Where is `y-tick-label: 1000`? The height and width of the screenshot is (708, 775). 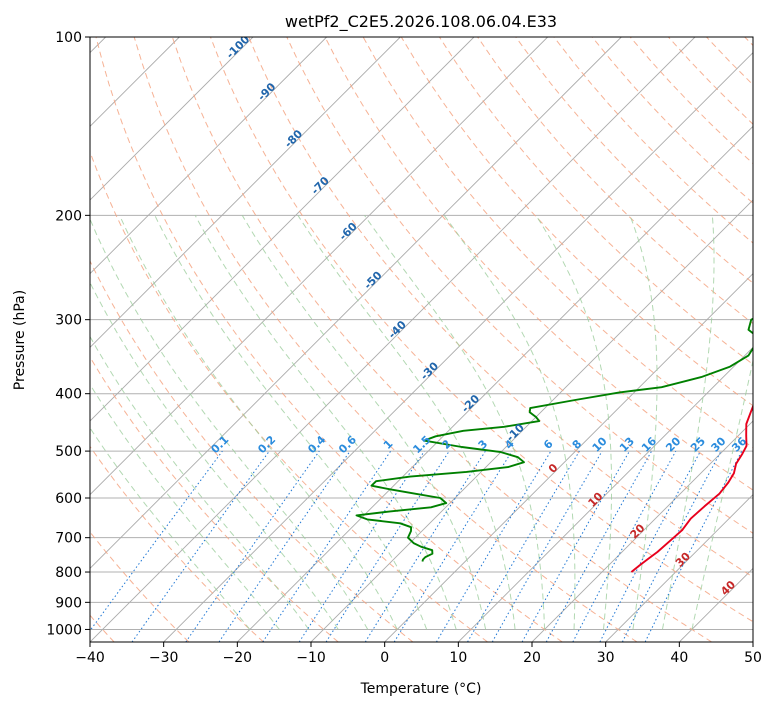 y-tick-label: 1000 is located at coordinates (64, 630).